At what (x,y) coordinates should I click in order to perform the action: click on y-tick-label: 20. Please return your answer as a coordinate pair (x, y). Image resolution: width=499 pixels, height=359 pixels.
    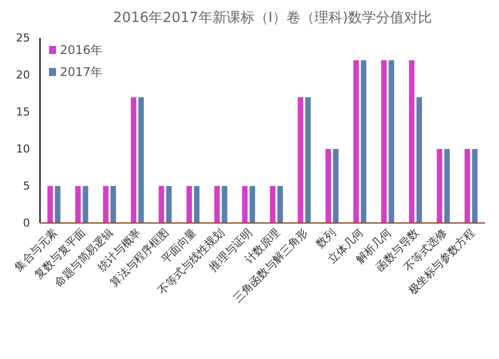
    Looking at the image, I should click on (23, 75).